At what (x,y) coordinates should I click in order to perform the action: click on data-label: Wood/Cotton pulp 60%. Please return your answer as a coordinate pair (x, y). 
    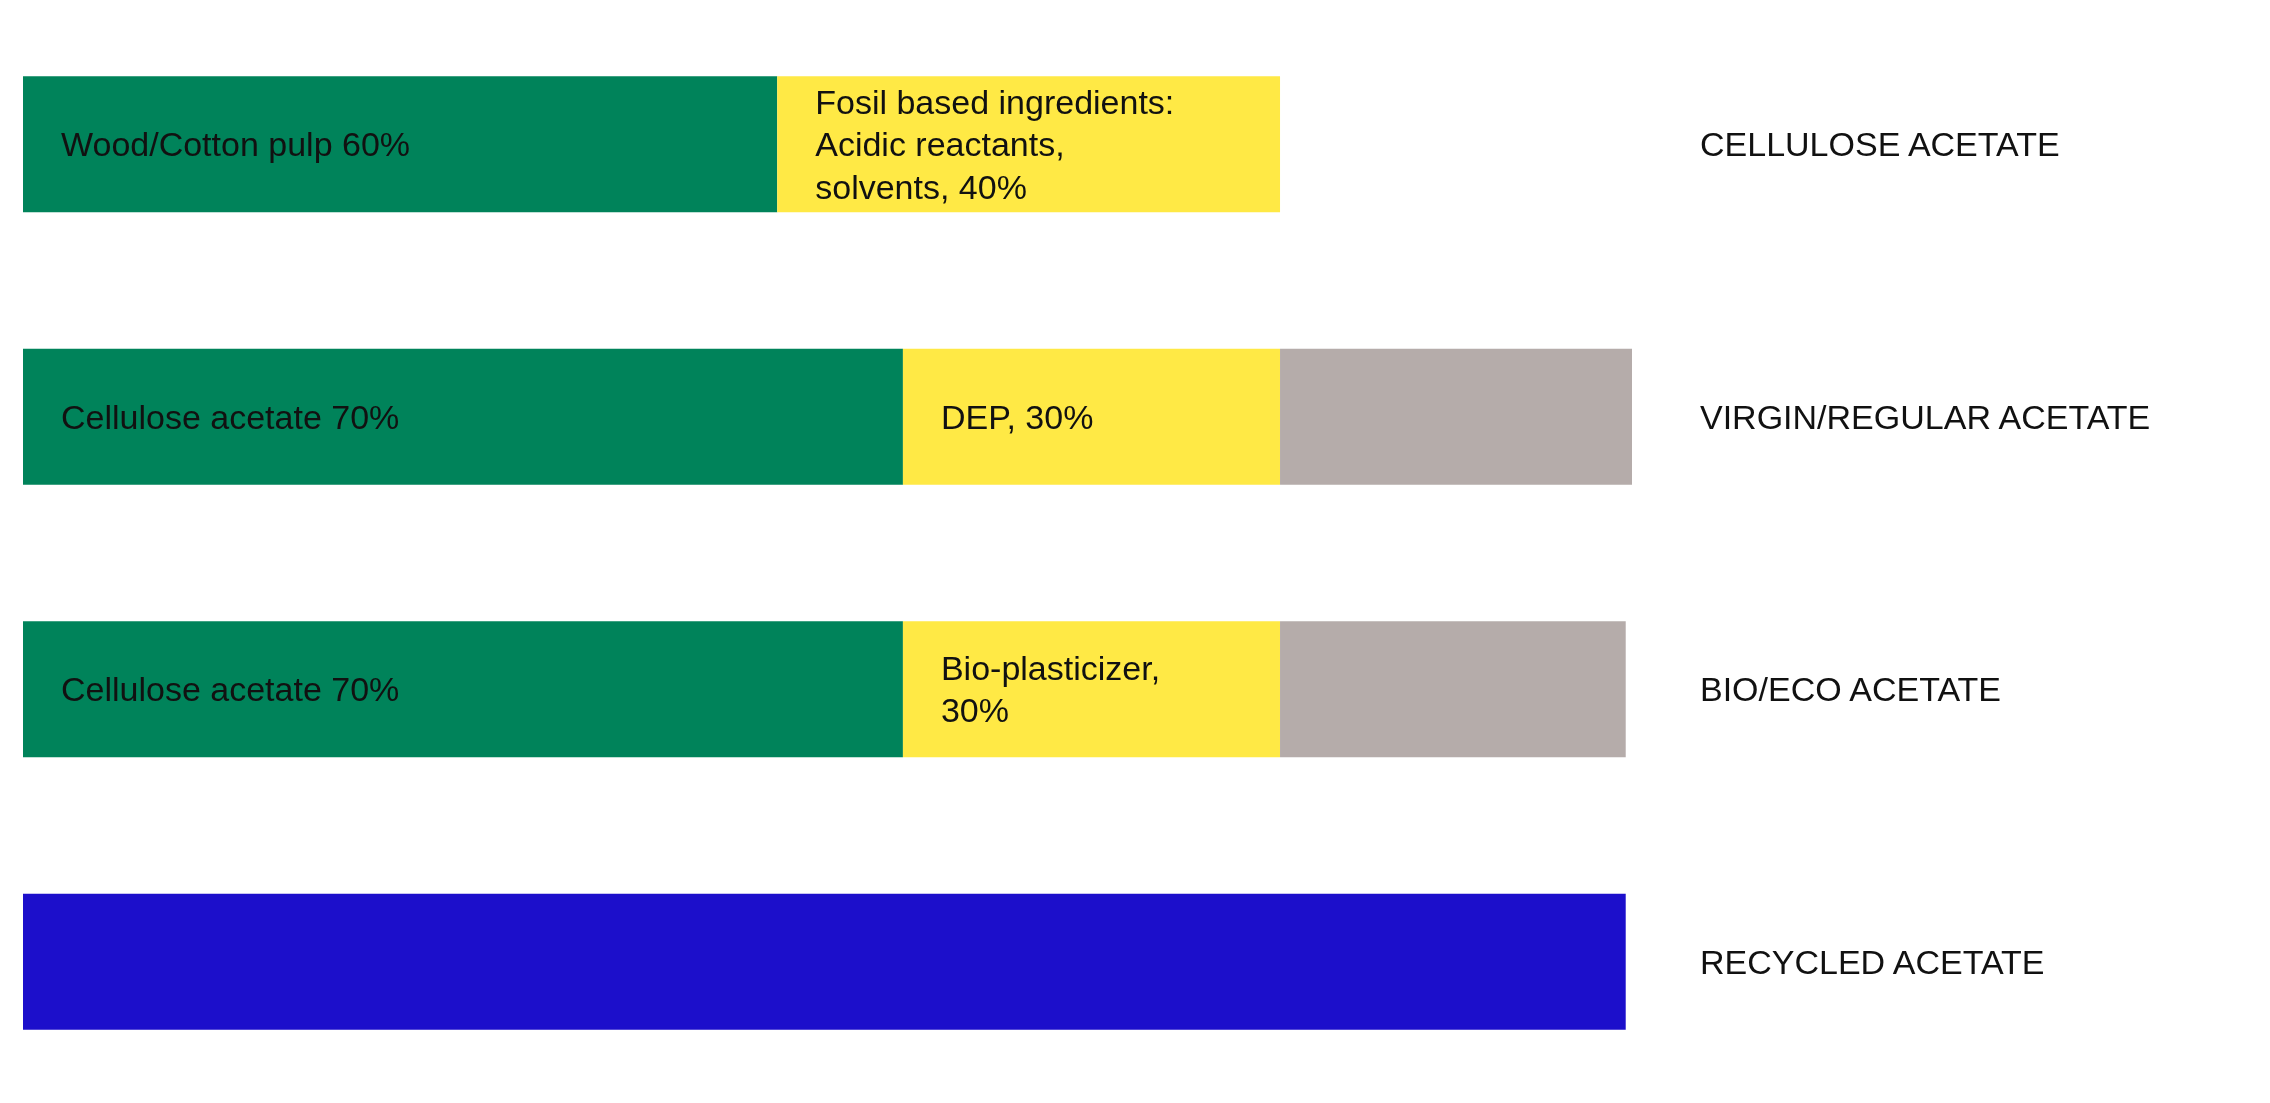
    Looking at the image, I should click on (236, 144).